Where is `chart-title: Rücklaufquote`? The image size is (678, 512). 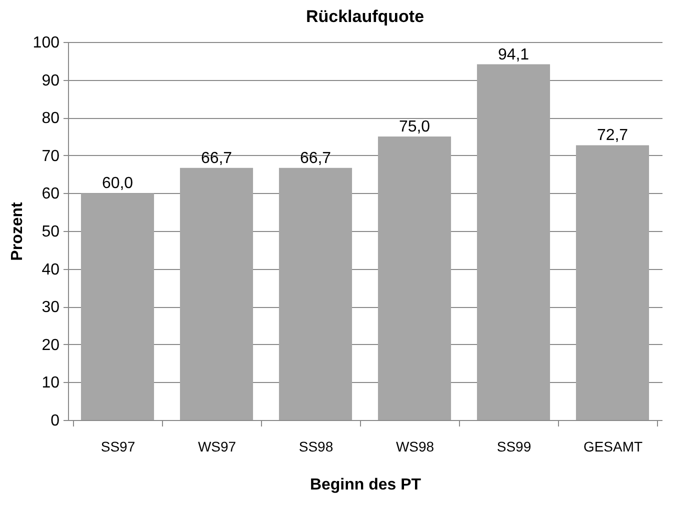
chart-title: Rücklaufquote is located at coordinates (365, 16).